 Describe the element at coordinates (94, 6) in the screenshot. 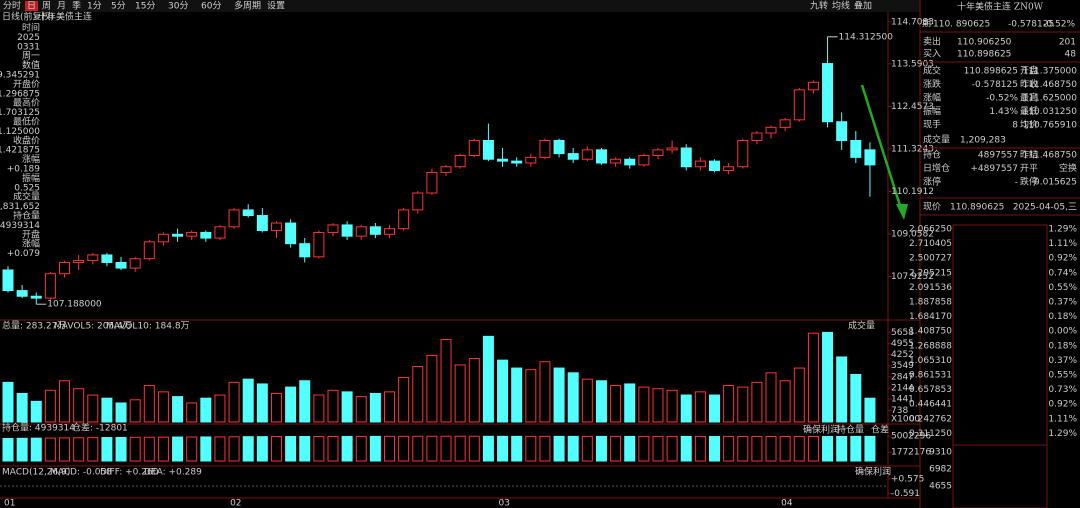

I see `toolbar-tab: 1分` at that location.